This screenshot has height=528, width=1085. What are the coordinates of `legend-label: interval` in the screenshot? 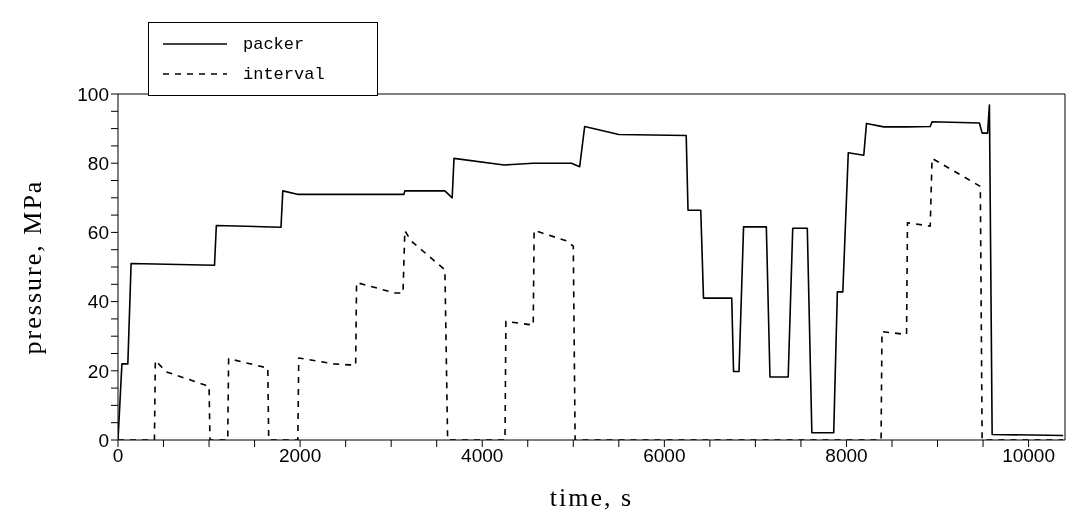 It's located at (284, 74).